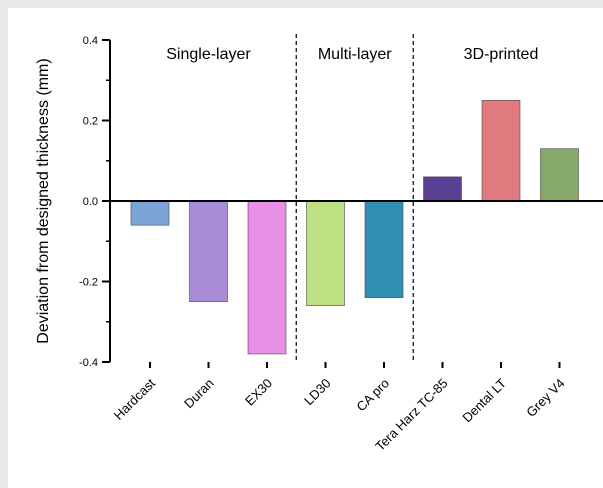  Describe the element at coordinates (43, 200) in the screenshot. I see `y-axis-label: Deviation from designed thickness (mm)` at that location.